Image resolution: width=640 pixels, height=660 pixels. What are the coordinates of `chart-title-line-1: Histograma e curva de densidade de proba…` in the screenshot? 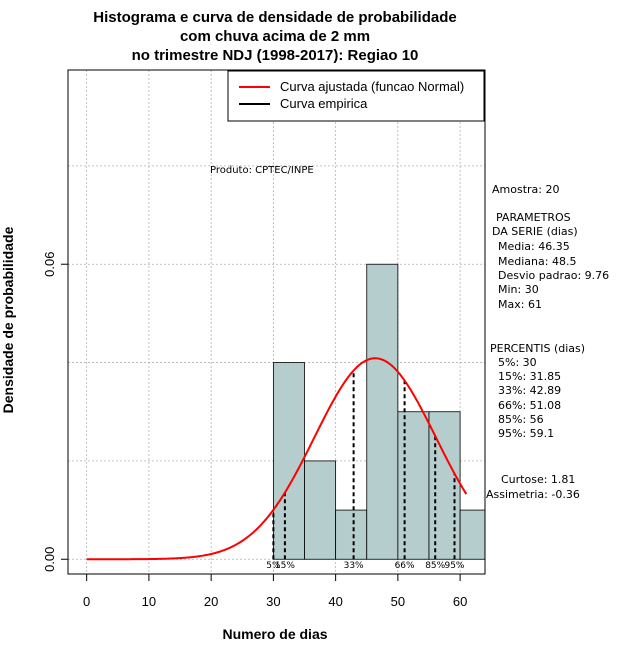 It's located at (274, 17).